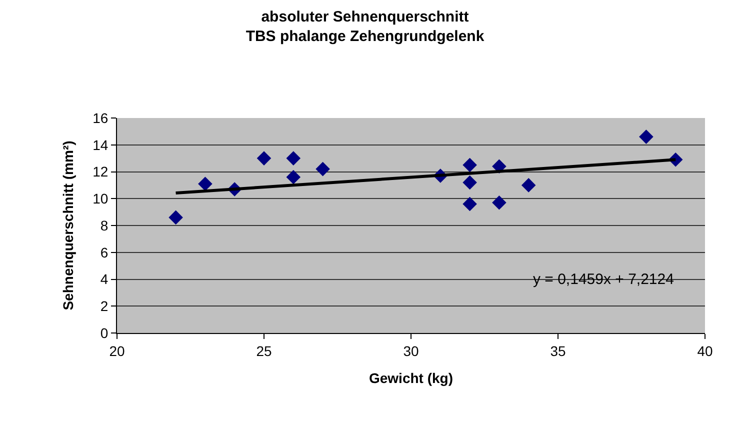 The width and height of the screenshot is (730, 432). Describe the element at coordinates (104, 279) in the screenshot. I see `y-tick-label: 4` at that location.